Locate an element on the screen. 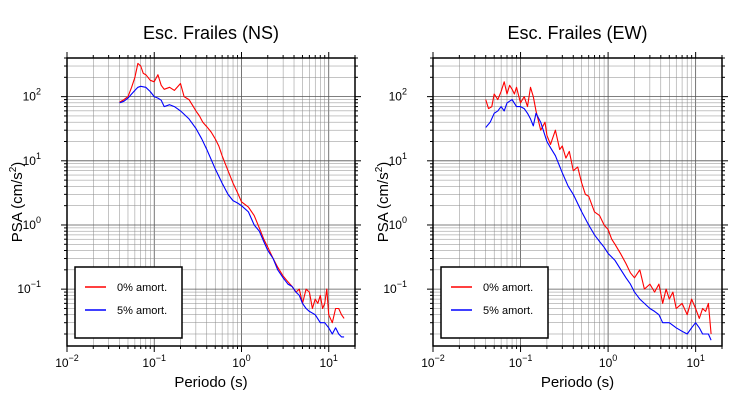 The image size is (730, 400). chart-title: Esc. Frailes (NS) is located at coordinates (211, 33).